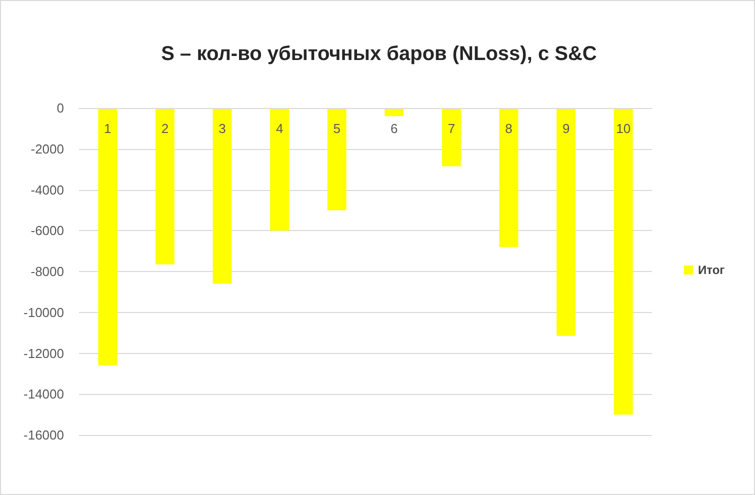 The height and width of the screenshot is (495, 755). Describe the element at coordinates (711, 270) in the screenshot. I see `legend-label: Итог` at that location.